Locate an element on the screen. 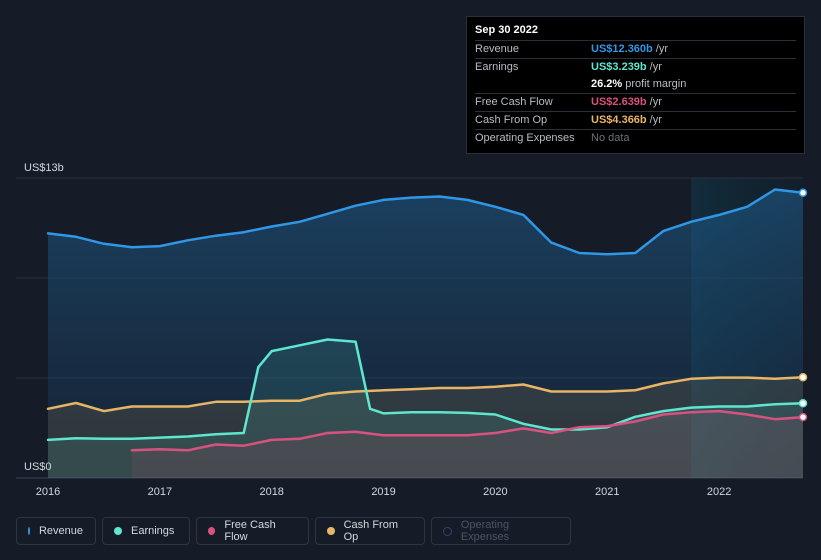  legend-opex-label: Operating Expenses is located at coordinates (485, 531).